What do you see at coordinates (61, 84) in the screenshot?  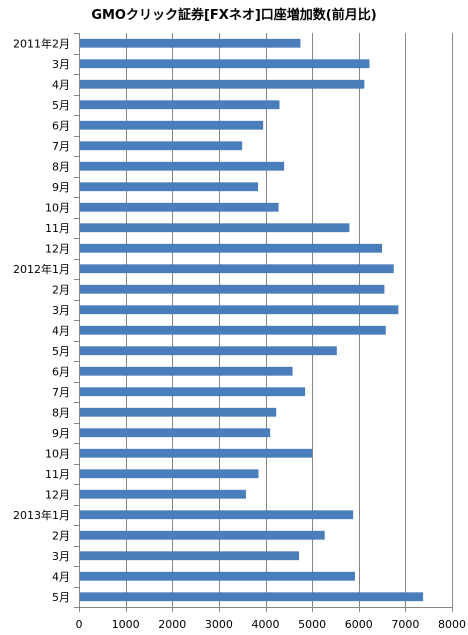 I see `y-tick-label-3: 4月` at bounding box center [61, 84].